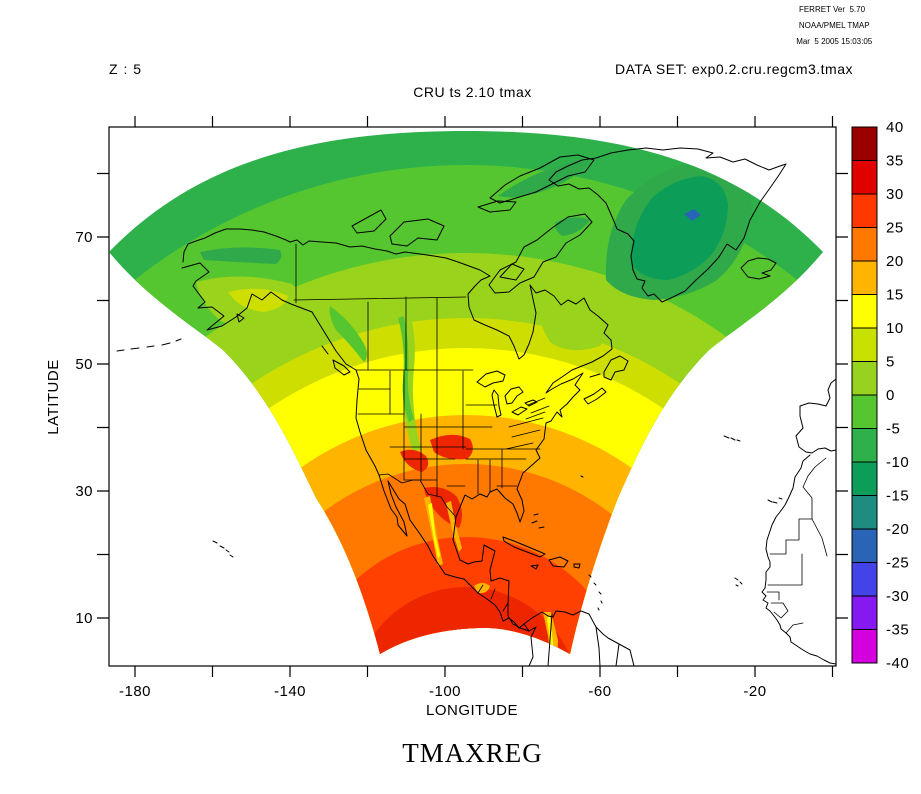  Describe the element at coordinates (895, 295) in the screenshot. I see `colorbar-label: 15` at that location.